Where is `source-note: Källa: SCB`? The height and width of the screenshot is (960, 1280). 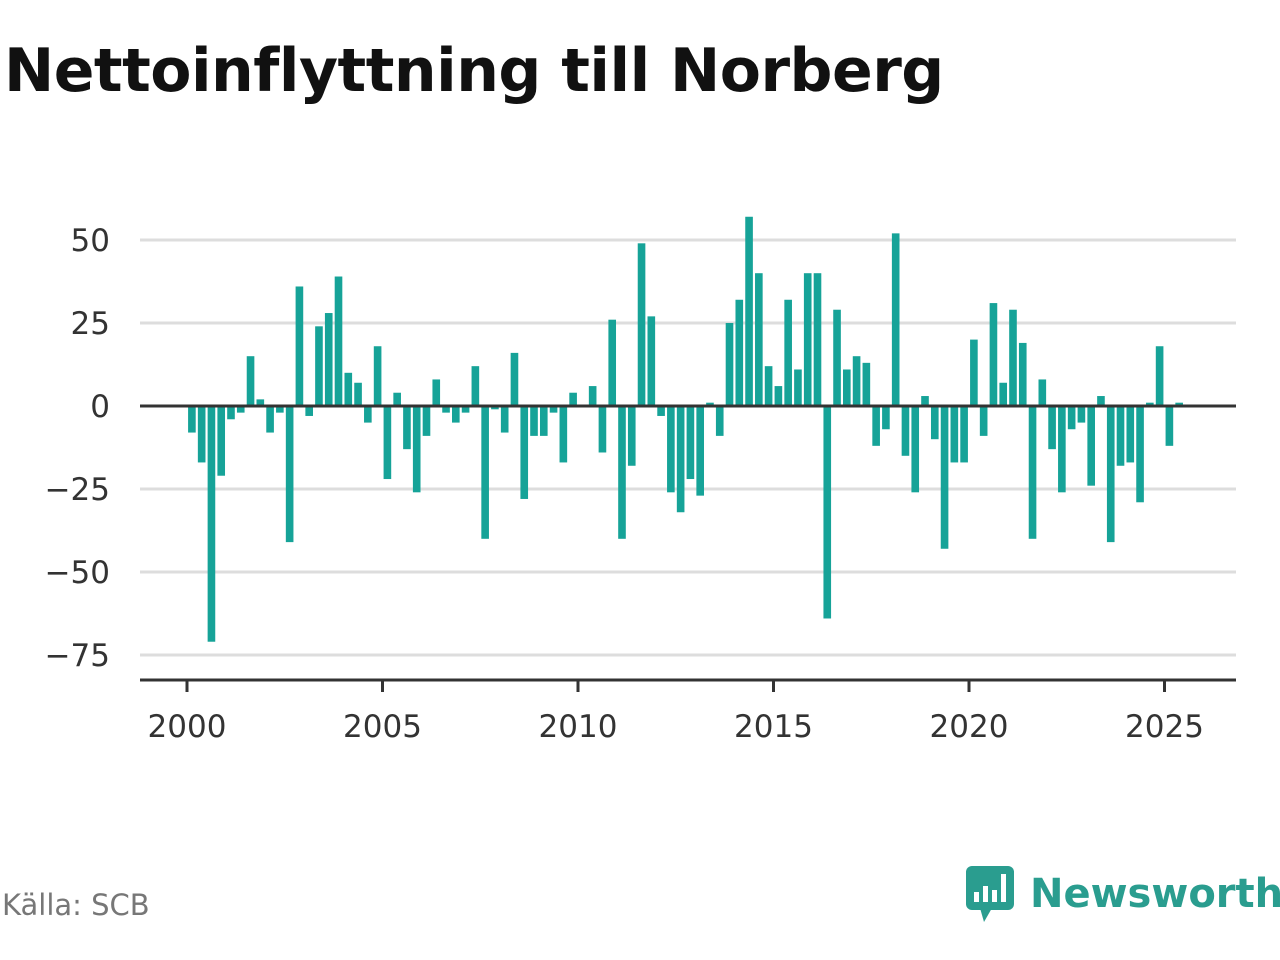
source-note: Källa: SCB is located at coordinates (76, 905).